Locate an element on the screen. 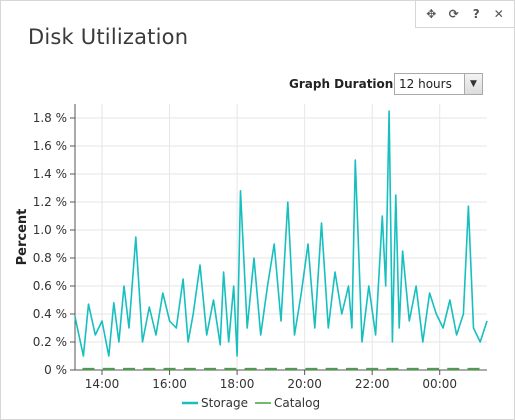  y-tick-label: 1.4 % is located at coordinates (50, 174).